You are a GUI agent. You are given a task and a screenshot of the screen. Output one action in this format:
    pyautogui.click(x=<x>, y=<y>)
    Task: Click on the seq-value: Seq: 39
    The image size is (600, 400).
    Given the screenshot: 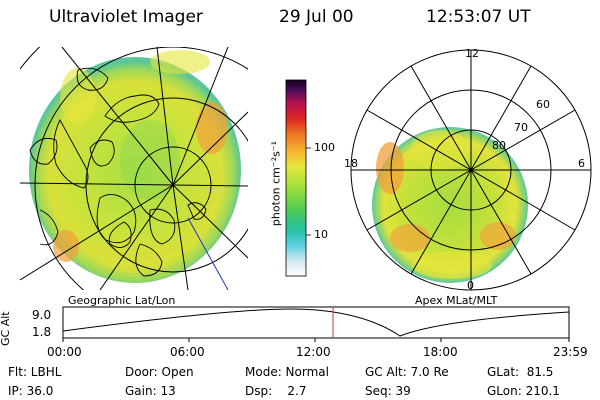 What is the action you would take?
    pyautogui.click(x=388, y=391)
    